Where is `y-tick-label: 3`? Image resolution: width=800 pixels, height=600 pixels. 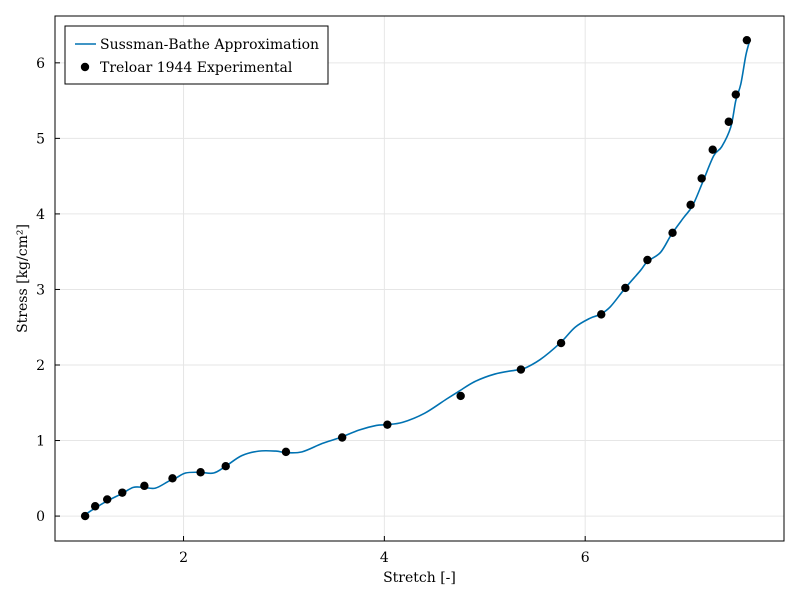
y-tick-label: 3 is located at coordinates (40, 290).